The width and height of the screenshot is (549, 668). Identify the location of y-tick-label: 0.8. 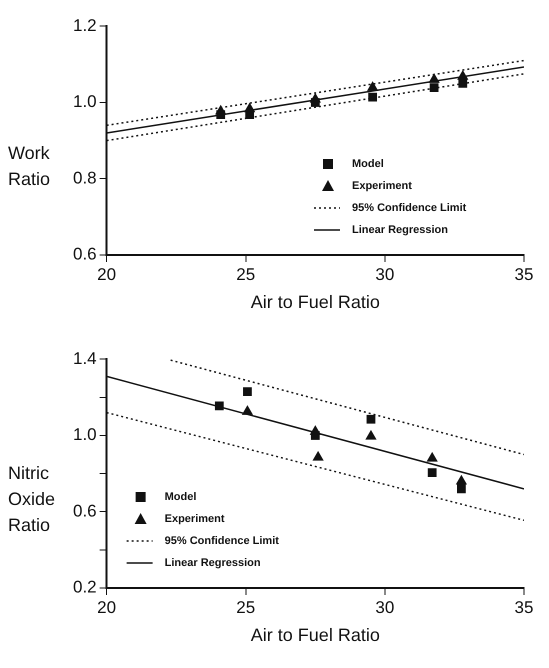
(84, 178).